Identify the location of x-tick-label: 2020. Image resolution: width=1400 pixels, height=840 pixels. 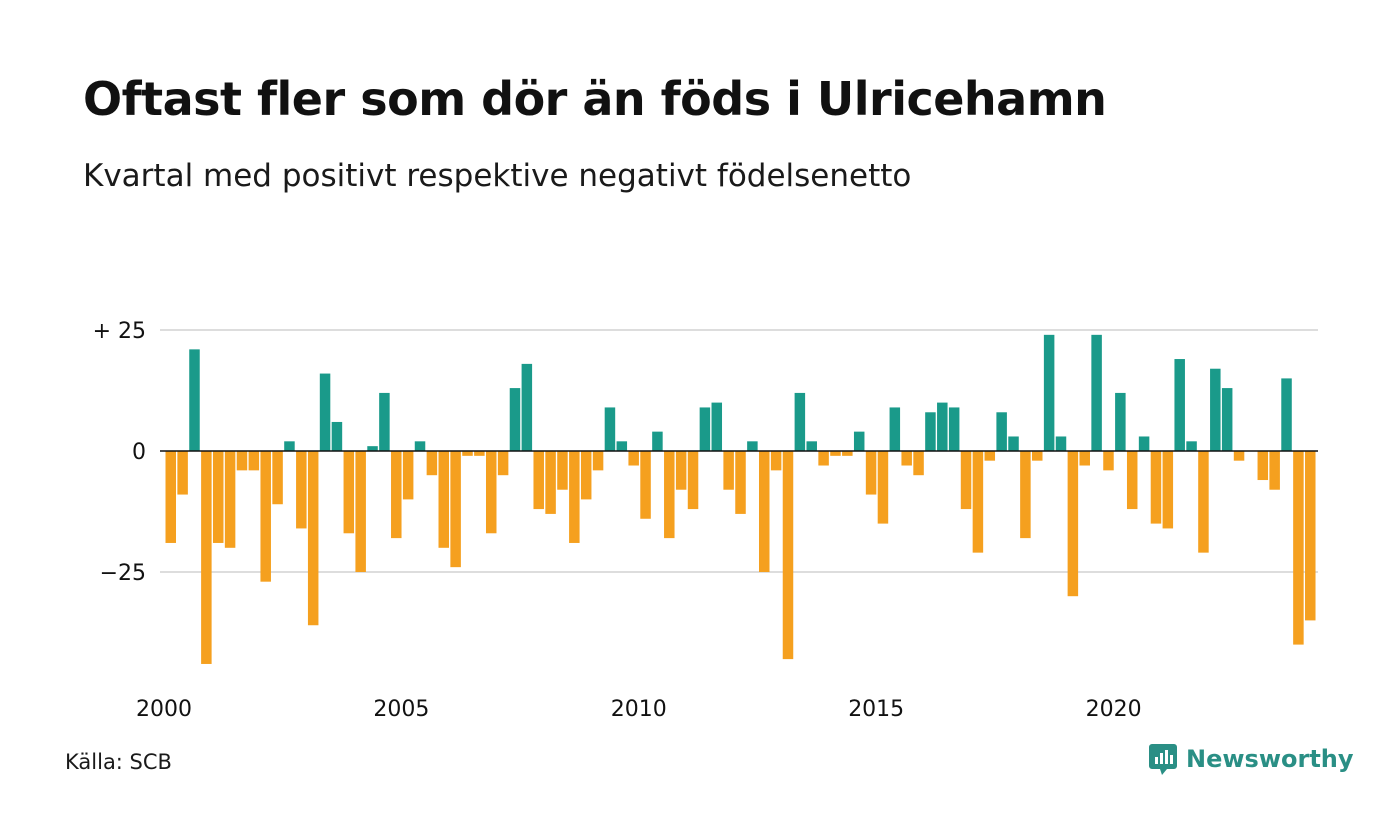
(1114, 709).